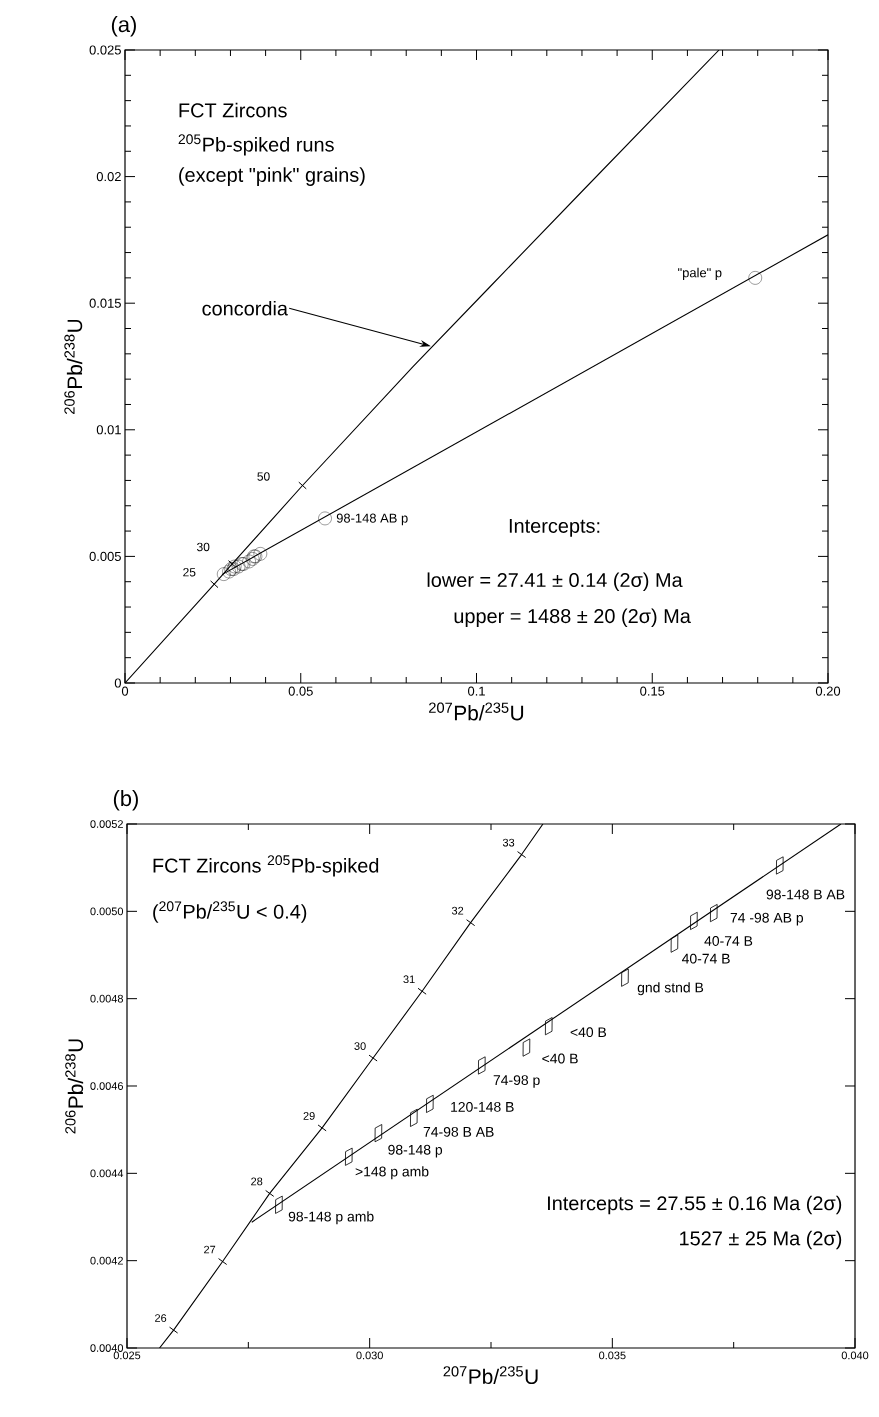 Image resolution: width=879 pixels, height=1417 pixels. I want to click on annotation: 1527 ± 25 Ma (2σ), so click(761, 1240).